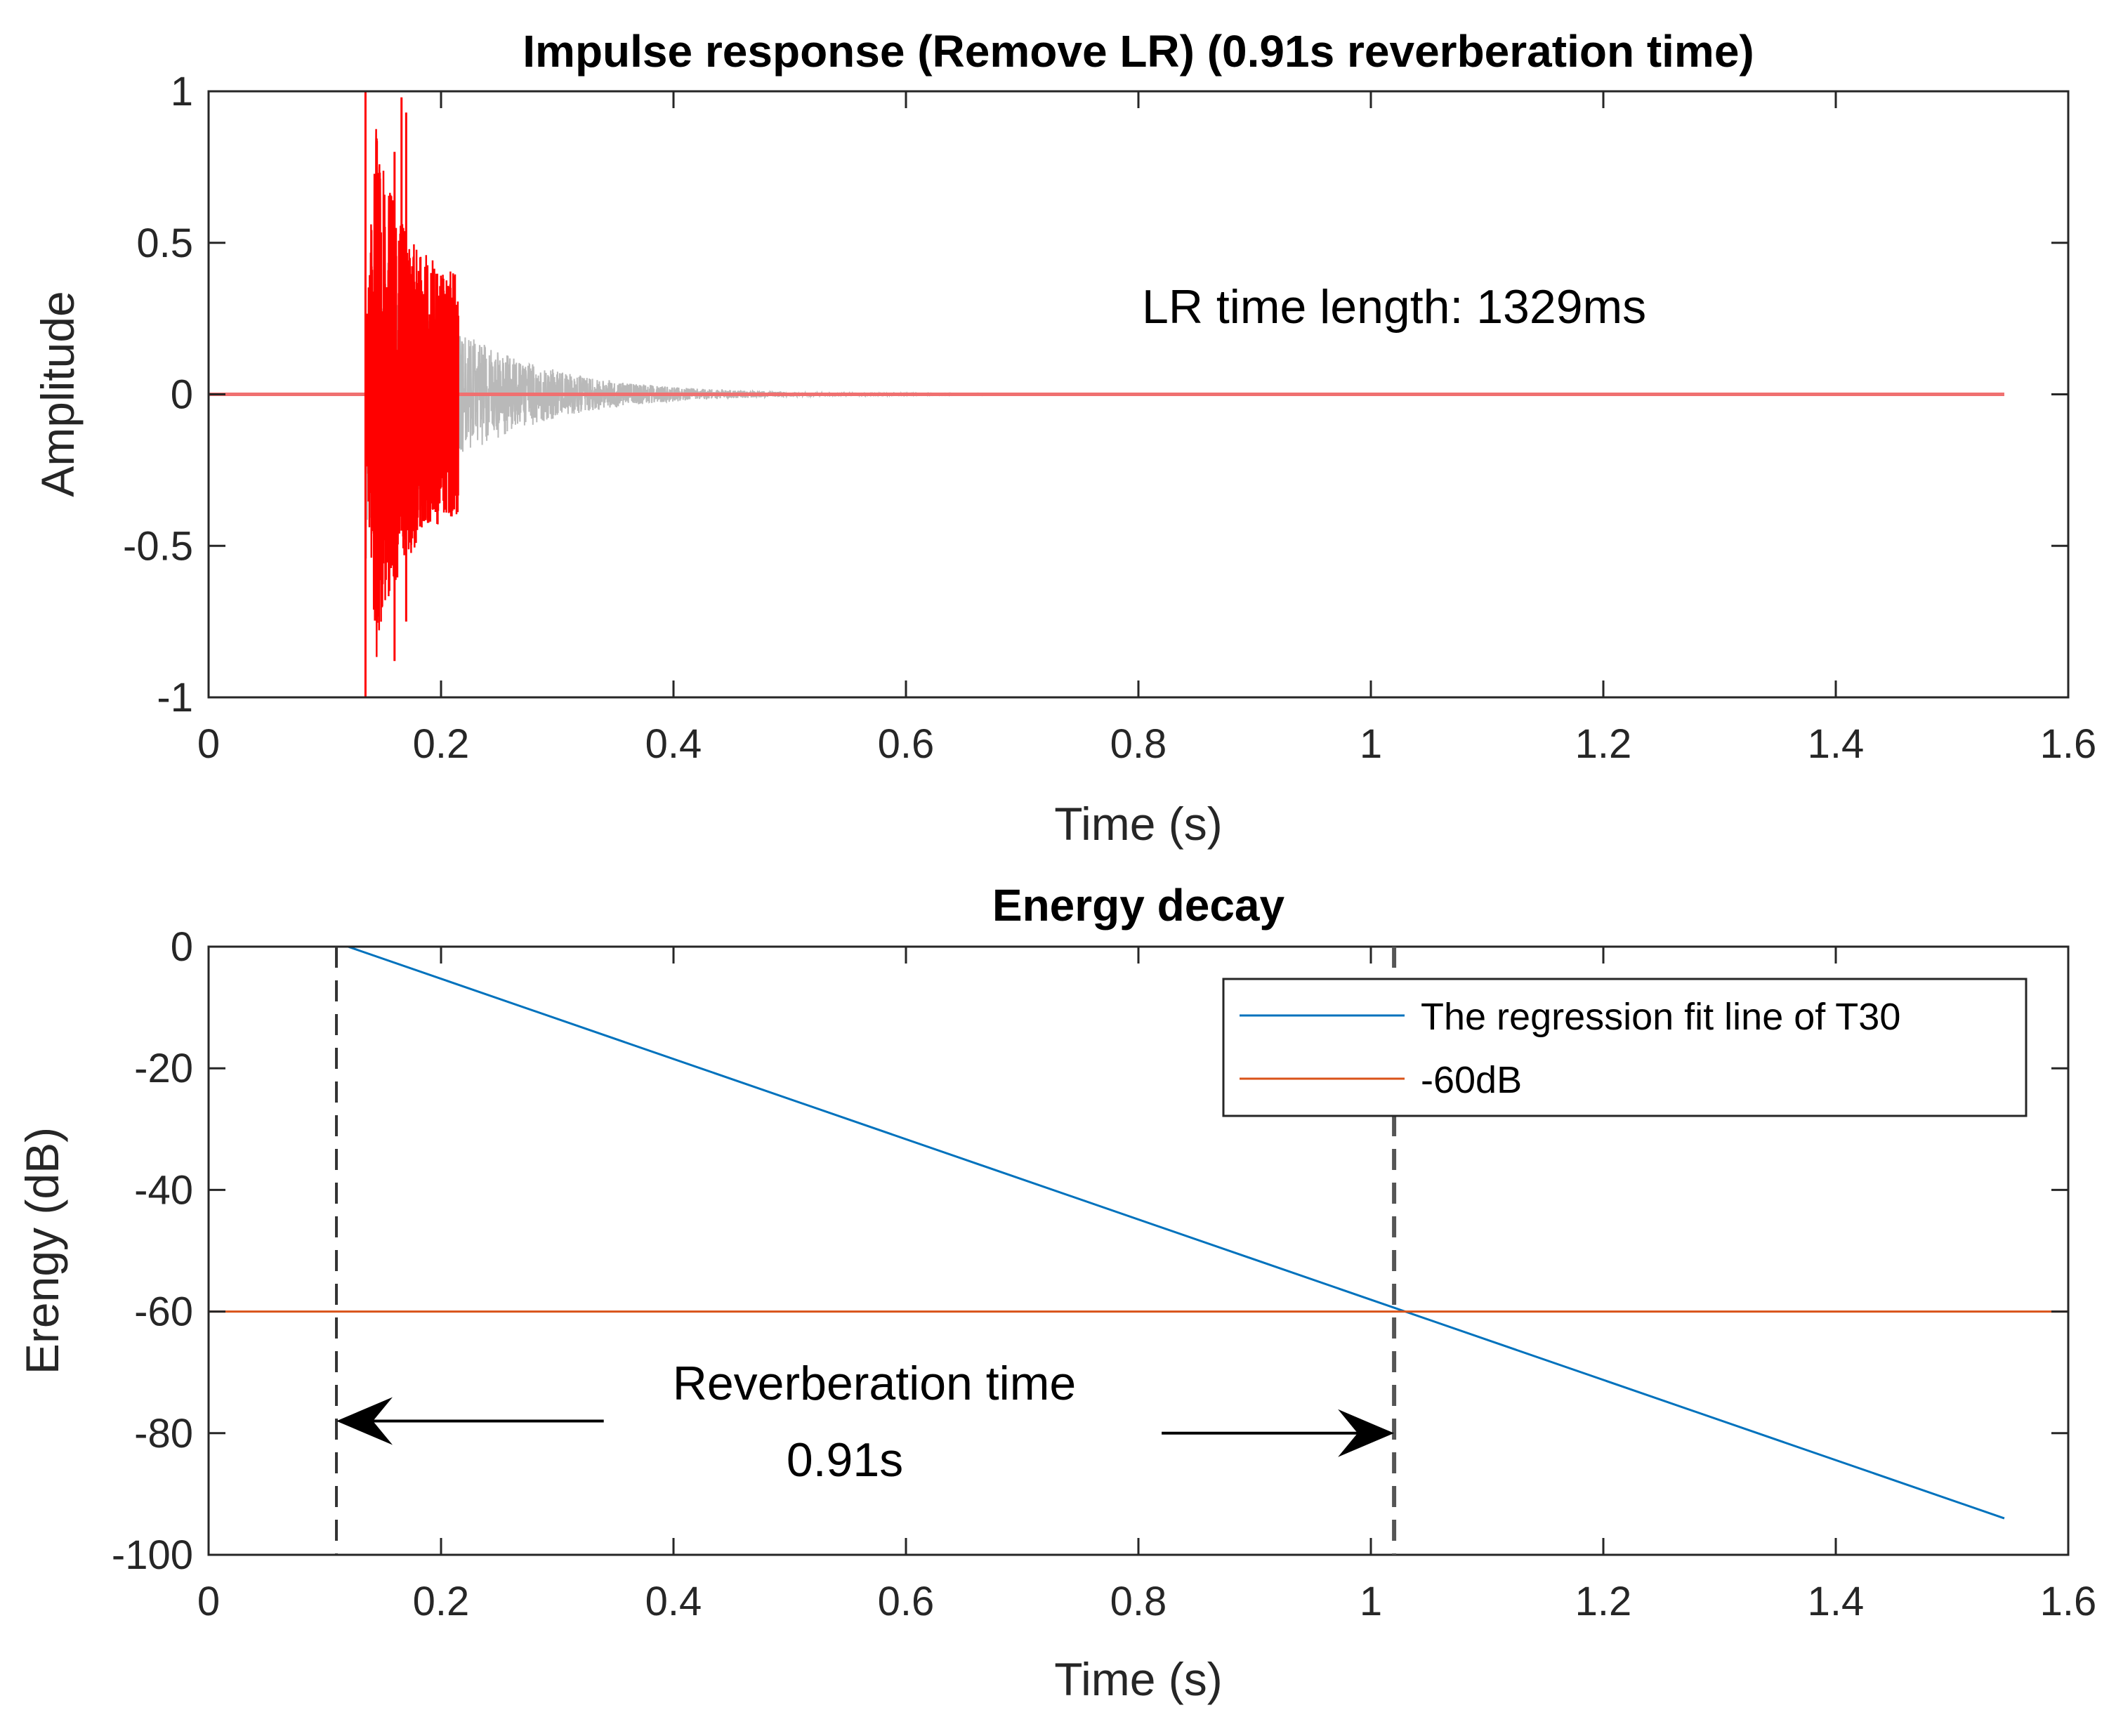 This screenshot has height=1736, width=2116. What do you see at coordinates (182, 395) in the screenshot?
I see `impulse-ytick-label: 0` at bounding box center [182, 395].